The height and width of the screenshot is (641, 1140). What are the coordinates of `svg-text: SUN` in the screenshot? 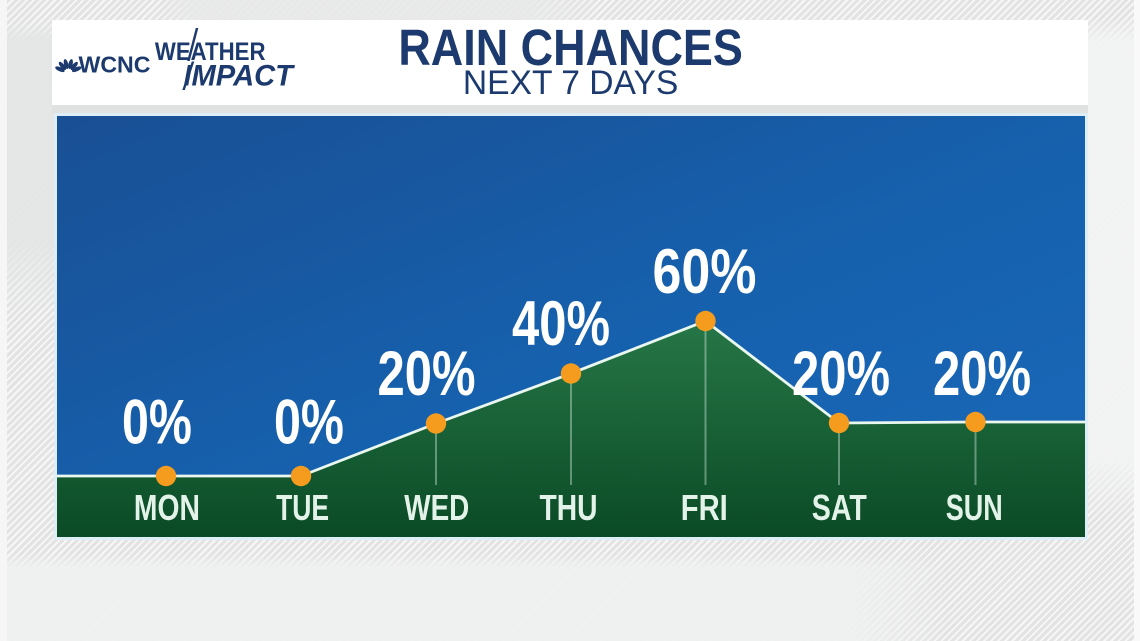 It's located at (974, 507).